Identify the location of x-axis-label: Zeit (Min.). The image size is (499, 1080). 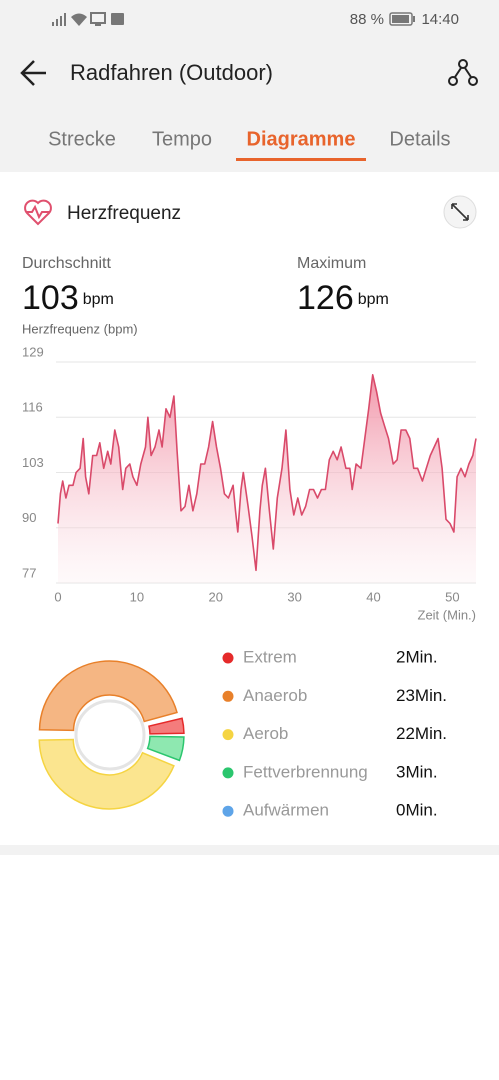
(447, 614).